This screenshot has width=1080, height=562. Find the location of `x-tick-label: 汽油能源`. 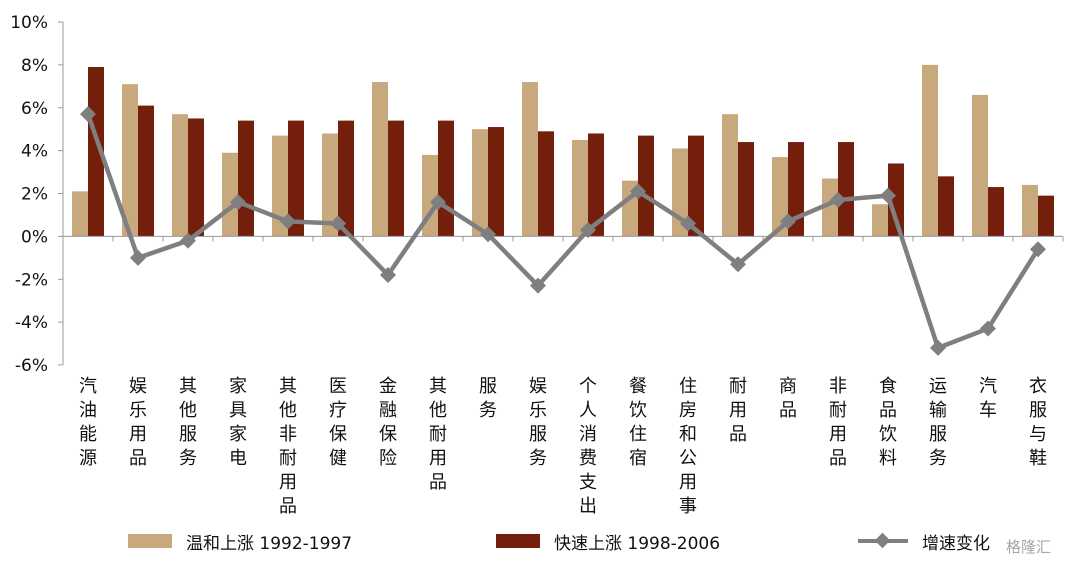

x-tick-label: 汽油能源 is located at coordinates (88, 422).